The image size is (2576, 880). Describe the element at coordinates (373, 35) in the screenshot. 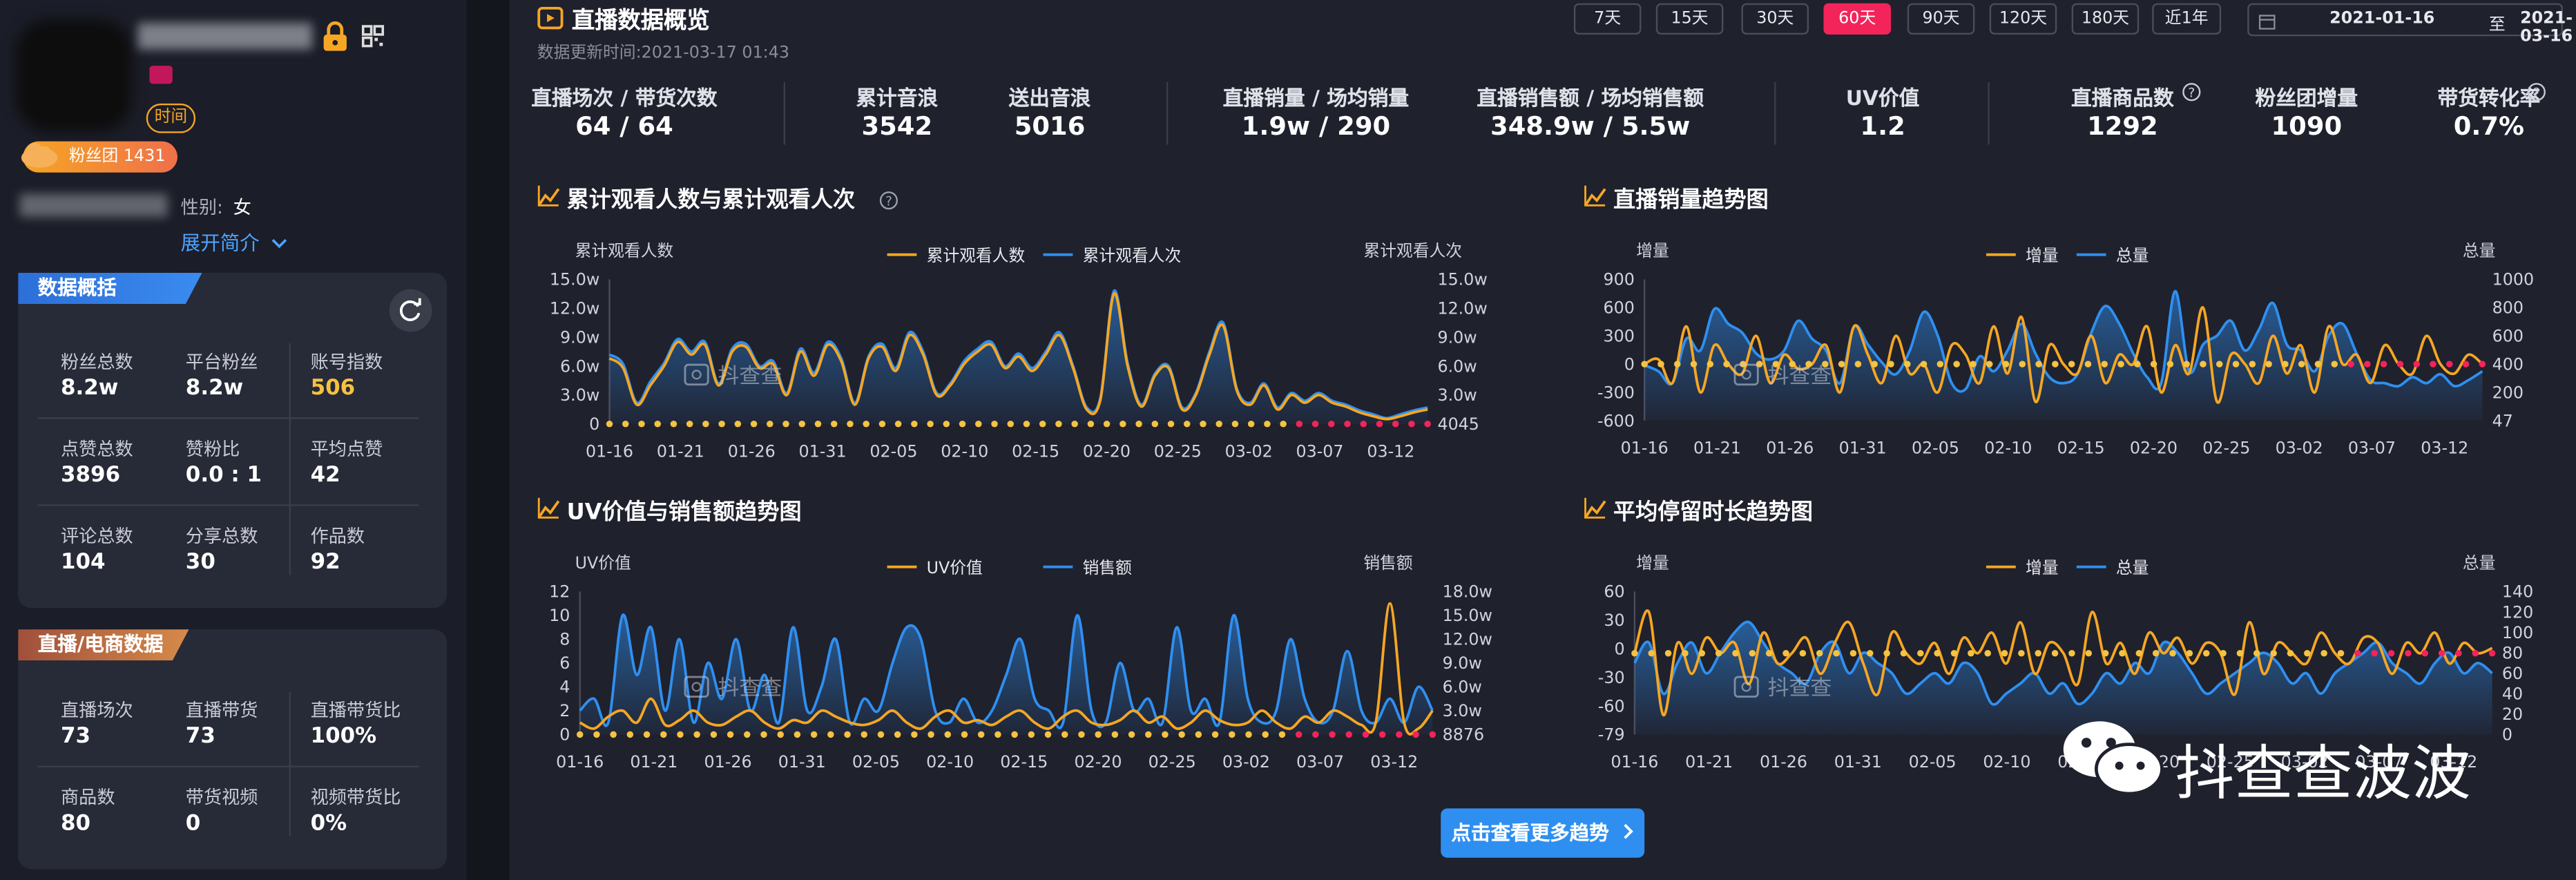

I see `qrcode-icon` at that location.